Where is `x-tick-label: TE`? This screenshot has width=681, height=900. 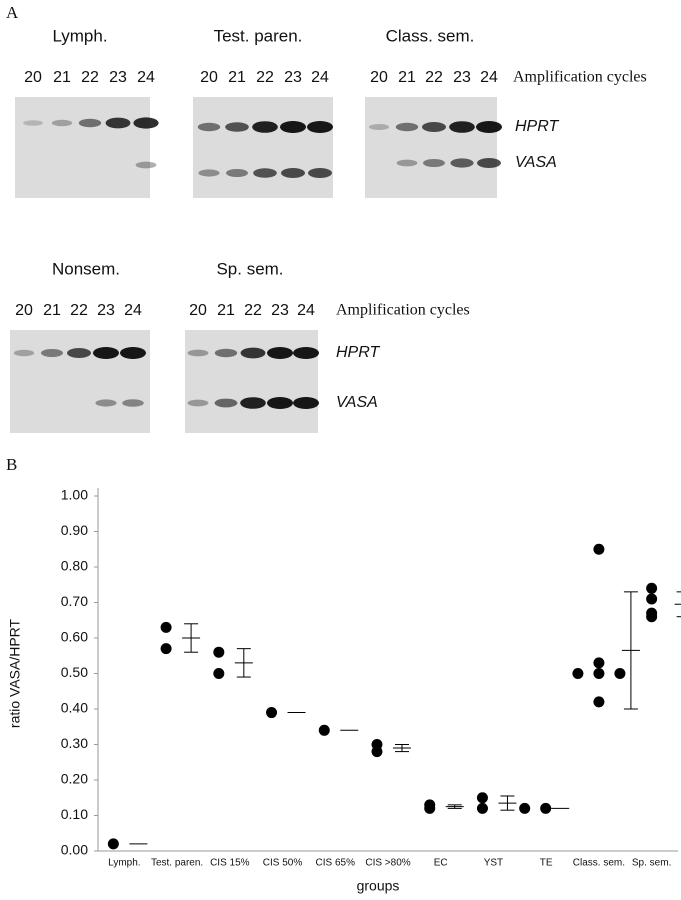 x-tick-label: TE is located at coordinates (546, 863).